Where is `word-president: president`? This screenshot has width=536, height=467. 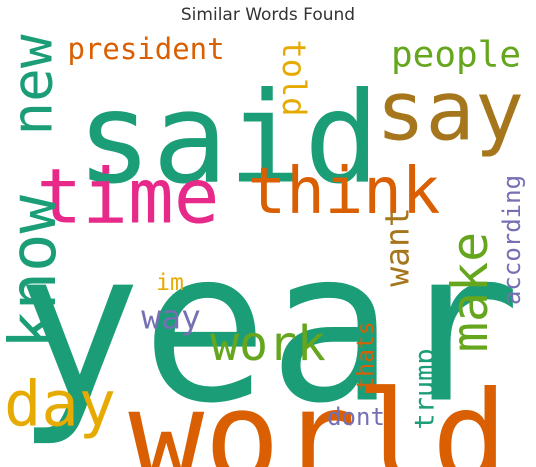 word-president: president is located at coordinates (145, 49).